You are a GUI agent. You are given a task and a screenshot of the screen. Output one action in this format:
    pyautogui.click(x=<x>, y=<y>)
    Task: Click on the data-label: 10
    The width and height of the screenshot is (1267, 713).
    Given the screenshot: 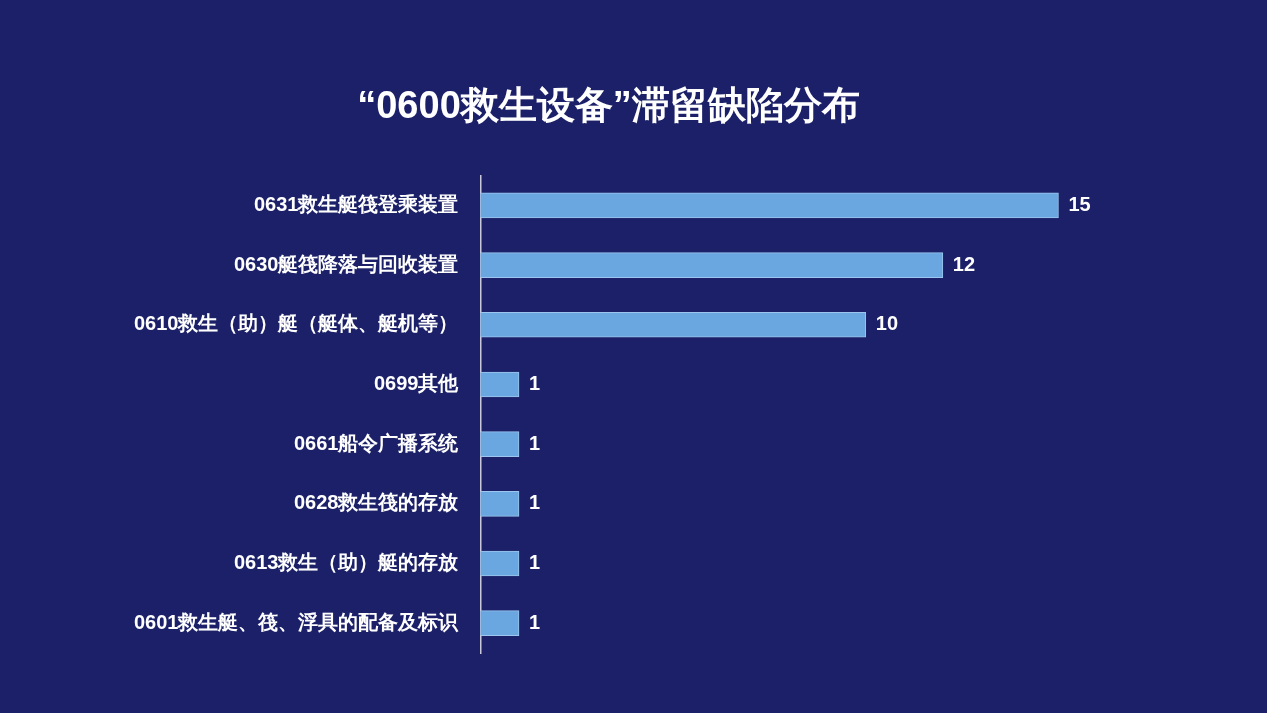 What is the action you would take?
    pyautogui.click(x=887, y=323)
    